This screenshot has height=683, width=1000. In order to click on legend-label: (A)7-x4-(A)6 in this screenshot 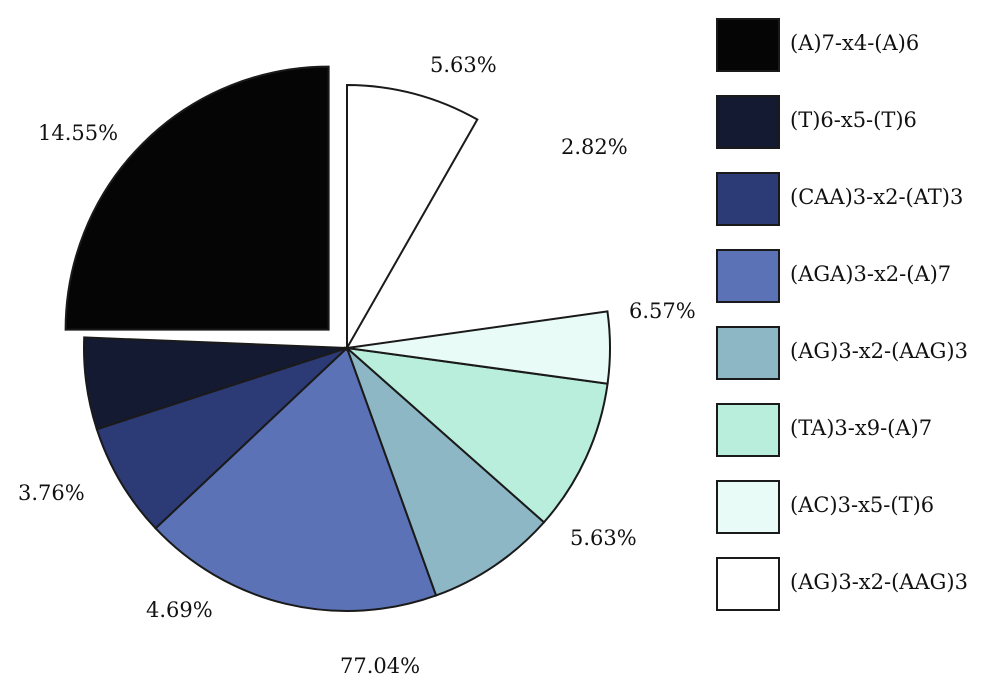, I will do `click(855, 43)`.